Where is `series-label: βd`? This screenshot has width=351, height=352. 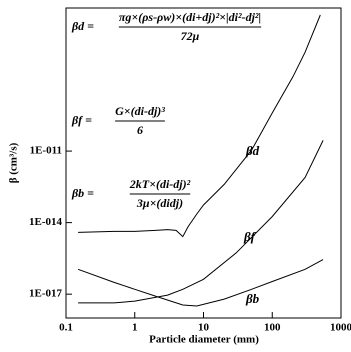 series-label: βd is located at coordinates (252, 150).